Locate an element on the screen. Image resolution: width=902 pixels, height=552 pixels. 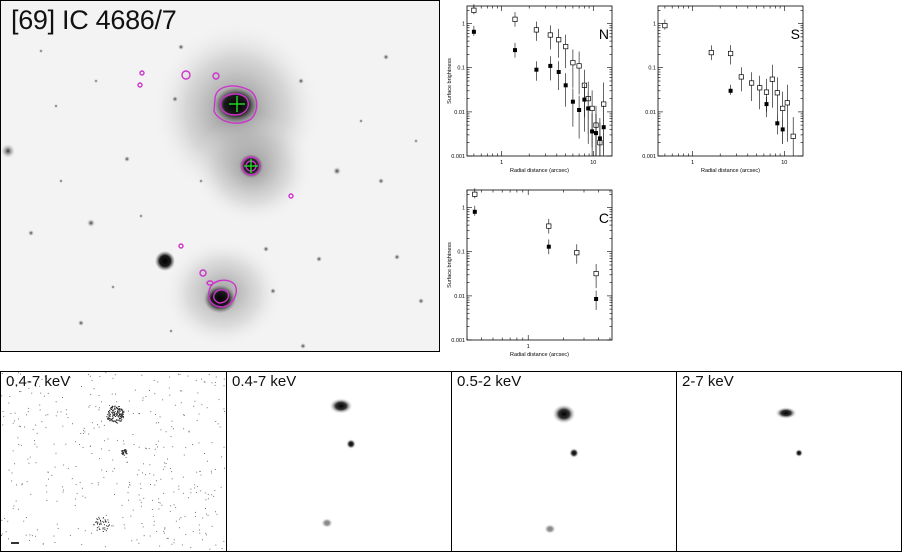
xray-events is located at coordinates (113, 461).